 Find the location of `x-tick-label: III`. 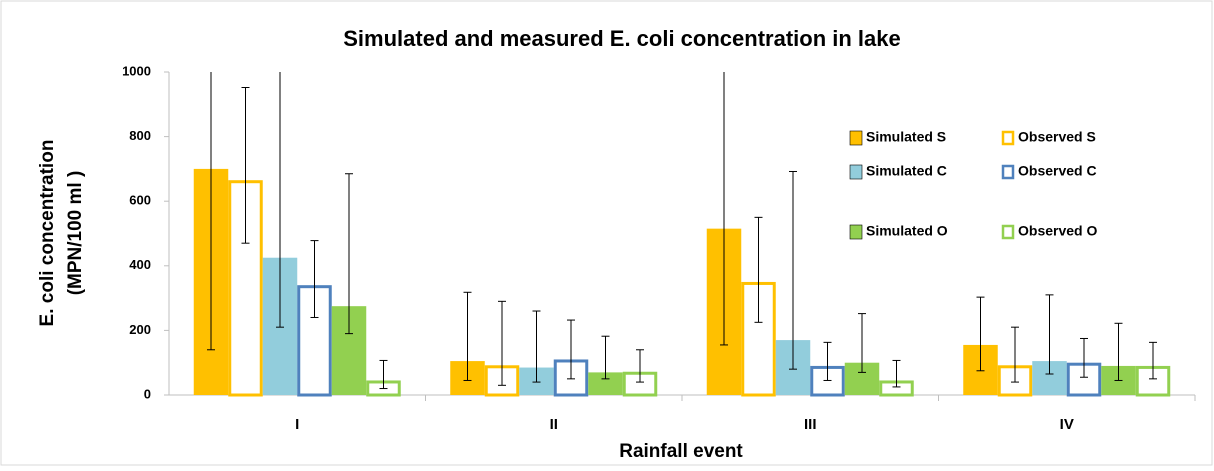

x-tick-label: III is located at coordinates (810, 424).